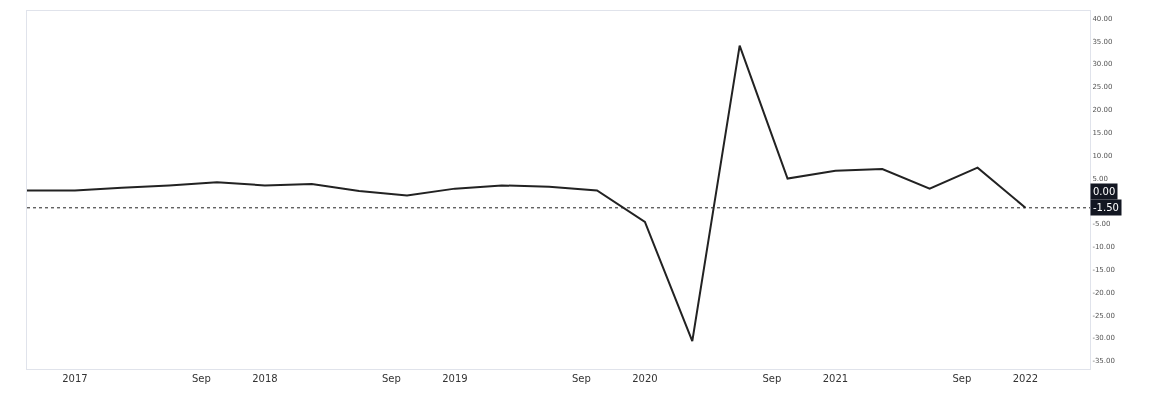 Image resolution: width=1158 pixels, height=394 pixels. Describe the element at coordinates (645, 378) in the screenshot. I see `x-tick-label: 2020` at that location.